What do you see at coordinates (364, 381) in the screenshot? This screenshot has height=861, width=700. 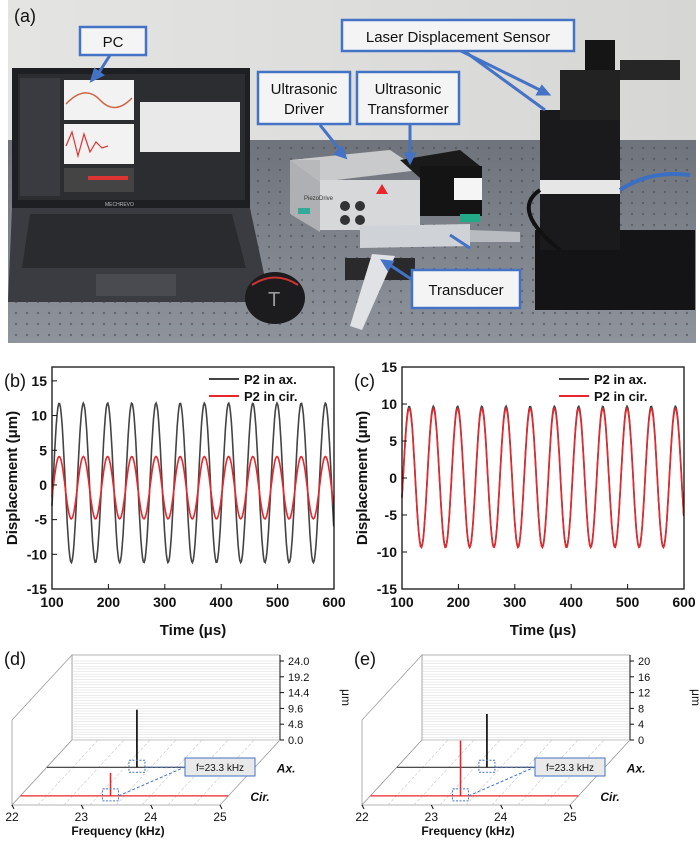 I see `panel-label: (c)` at bounding box center [364, 381].